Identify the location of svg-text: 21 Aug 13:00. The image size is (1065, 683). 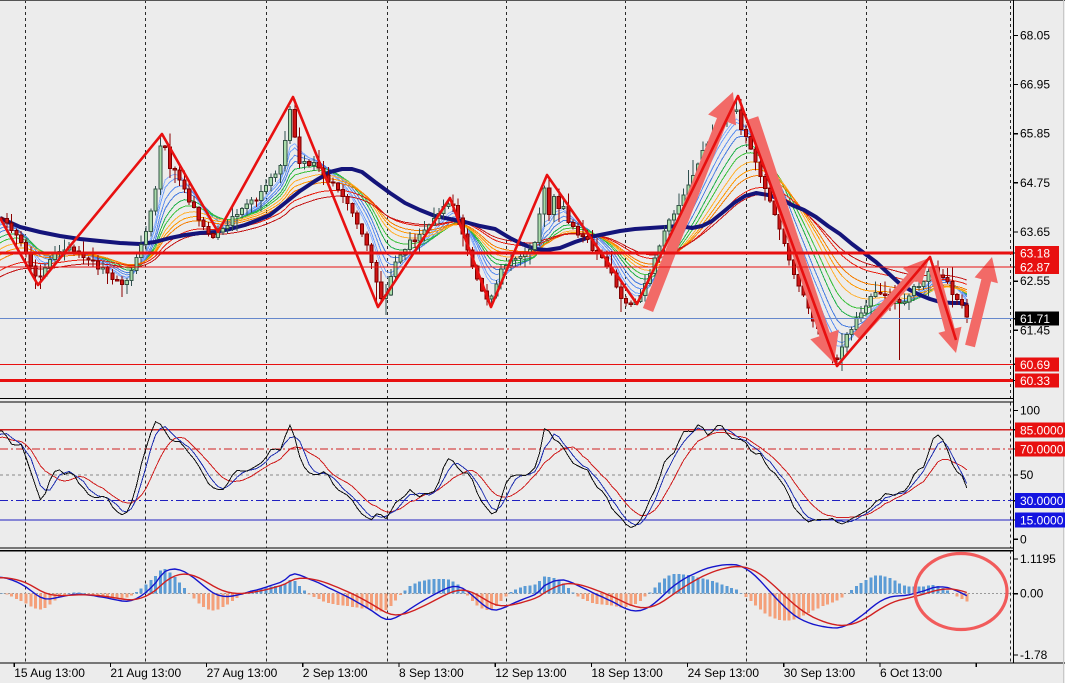
(145, 673).